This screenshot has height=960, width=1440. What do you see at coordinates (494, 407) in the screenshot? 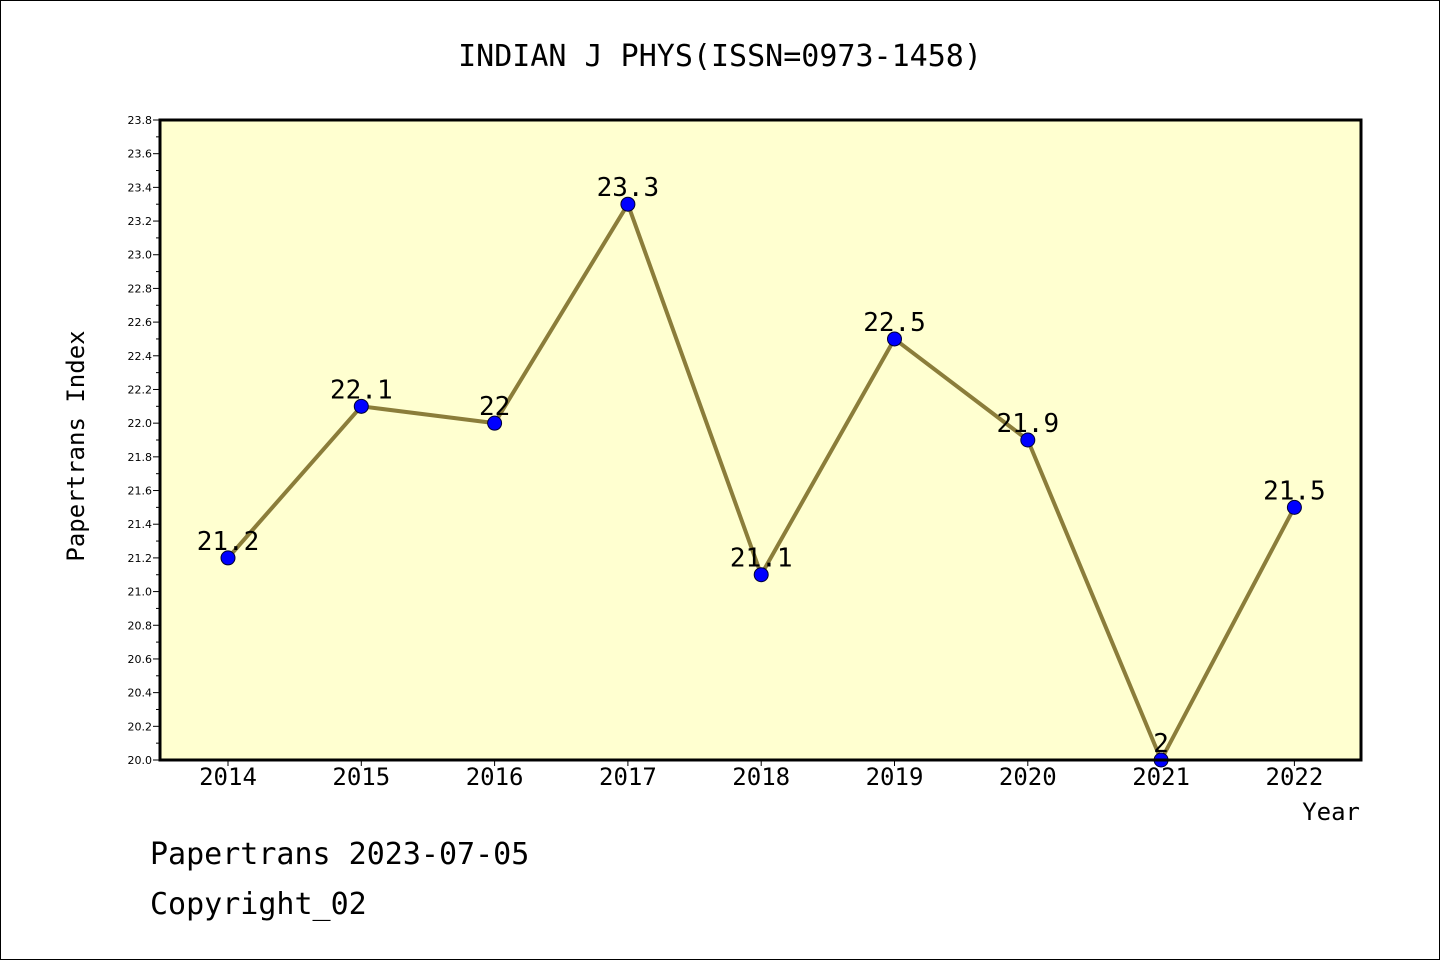
I see `data-label: 22` at bounding box center [494, 407].